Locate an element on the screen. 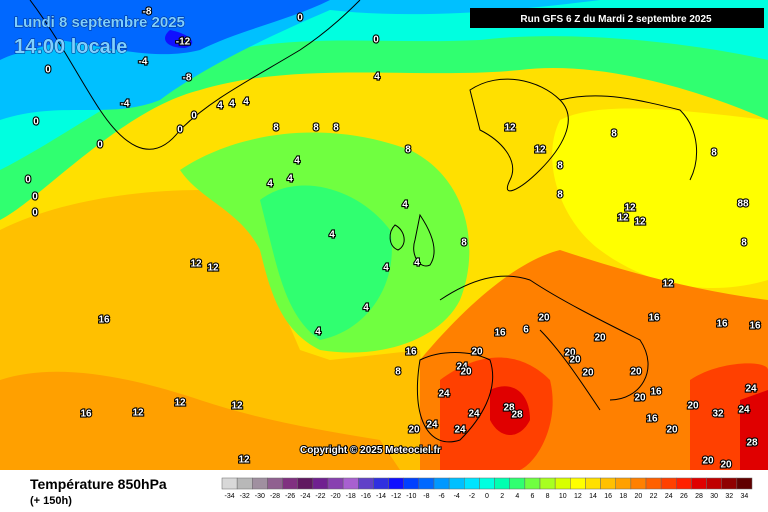  run-info: Run GFS 6 Z du Mardi 2 septembre 2025 is located at coordinates (616, 19).